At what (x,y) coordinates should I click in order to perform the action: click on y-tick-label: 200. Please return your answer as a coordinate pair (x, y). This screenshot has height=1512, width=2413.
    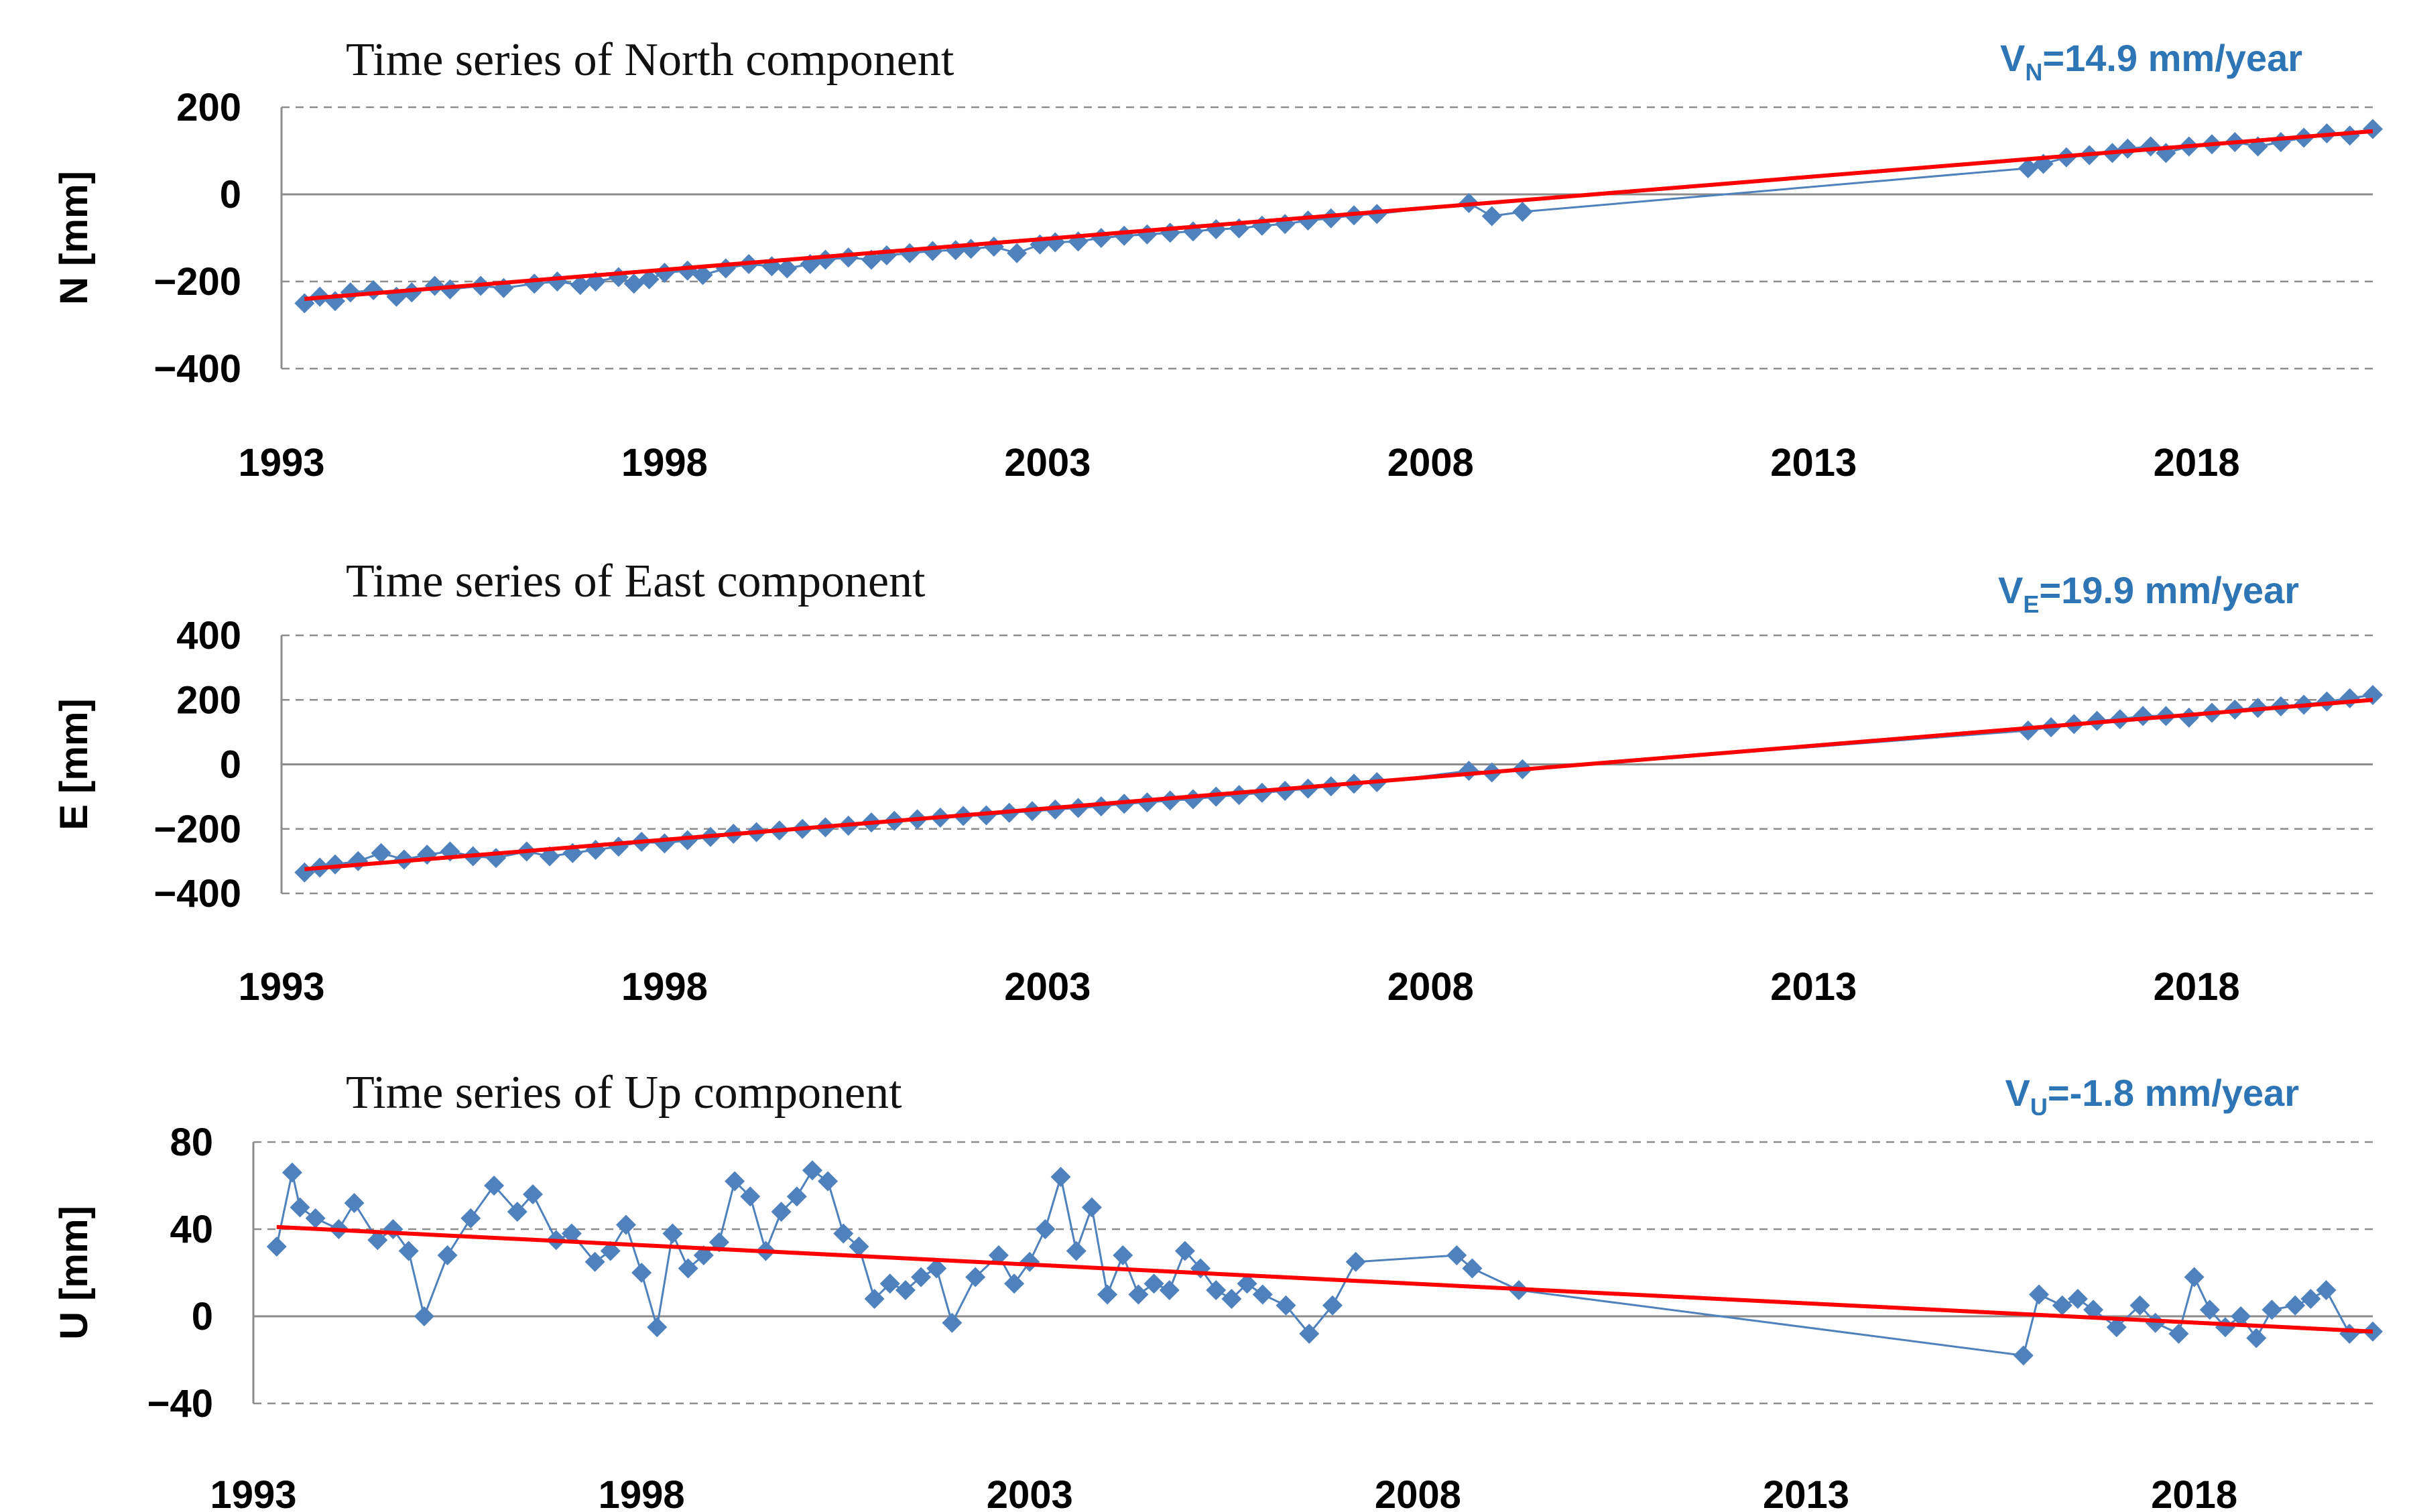
    Looking at the image, I should click on (208, 107).